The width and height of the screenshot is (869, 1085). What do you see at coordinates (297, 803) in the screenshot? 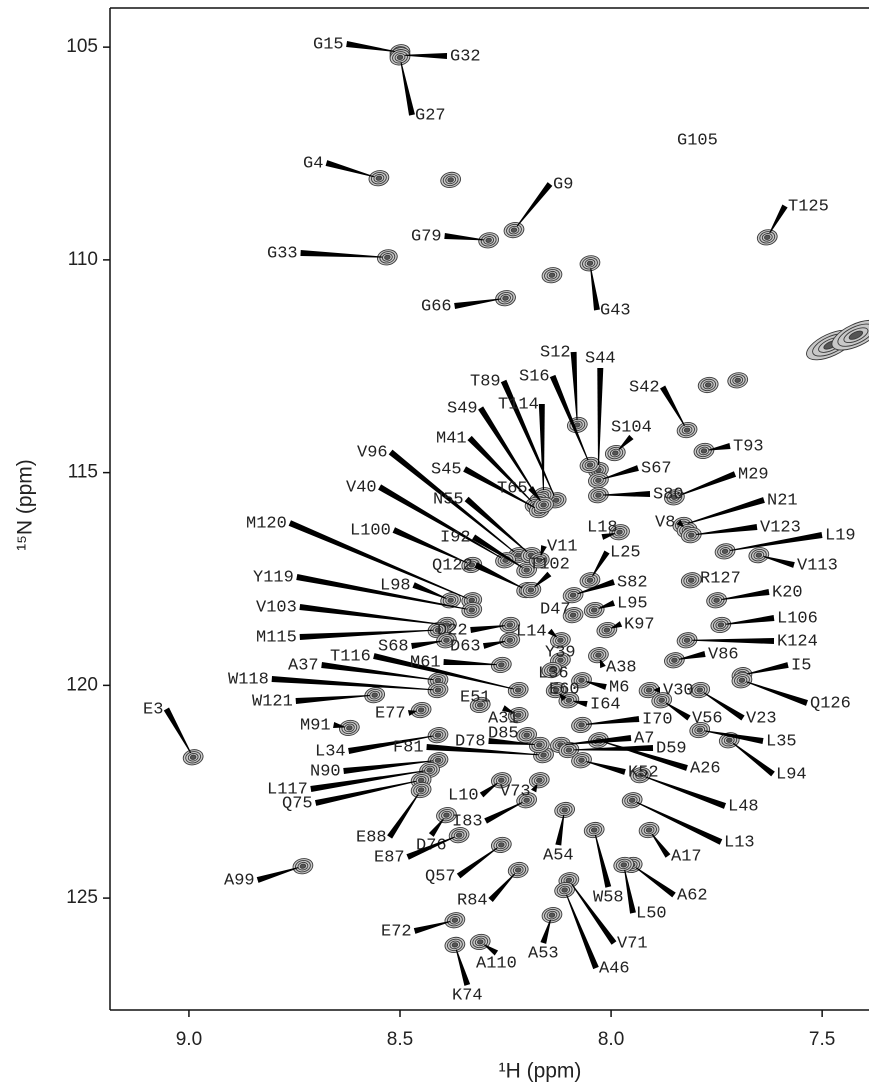
I see `peak-label: Q75` at bounding box center [297, 803].